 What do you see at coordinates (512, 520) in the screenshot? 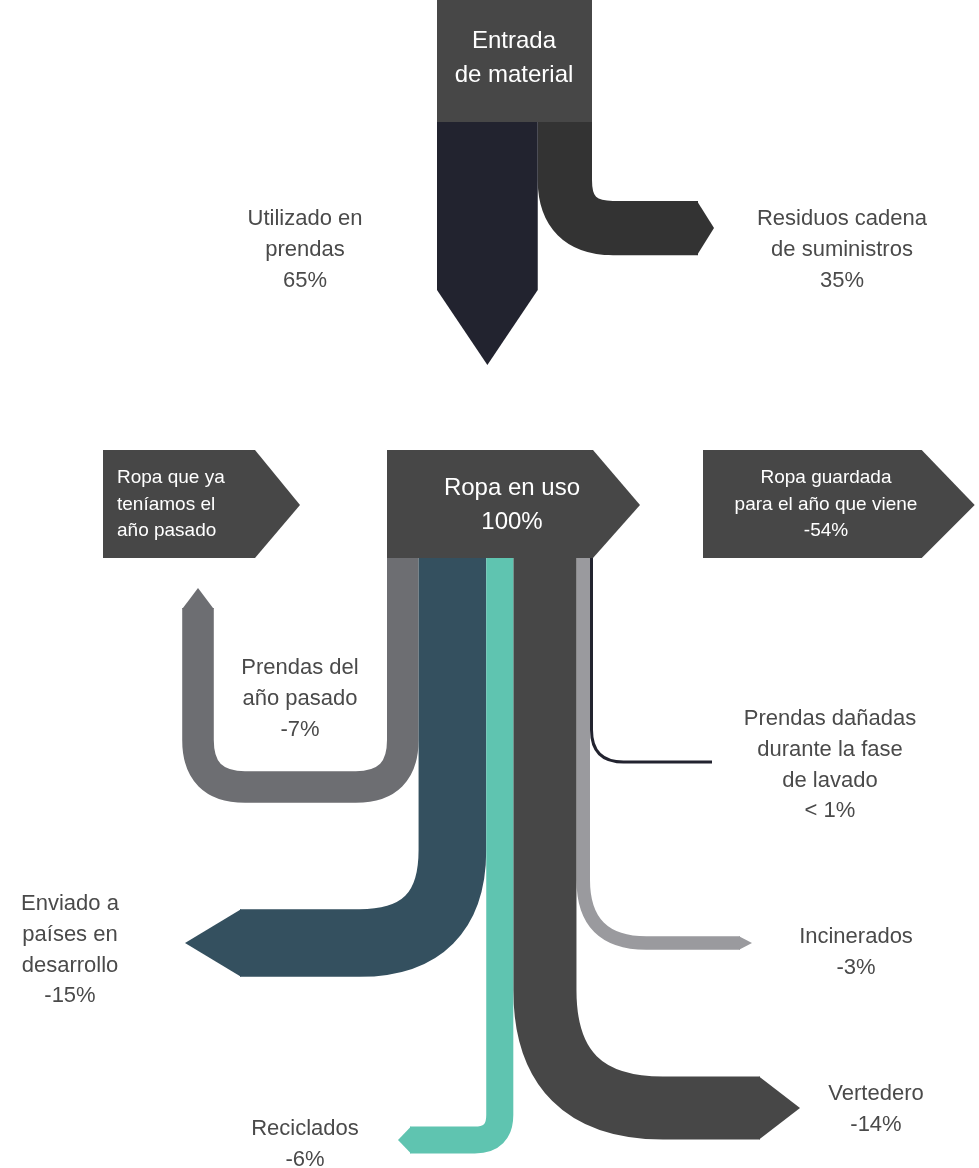
I see `data-label: 100%` at bounding box center [512, 520].